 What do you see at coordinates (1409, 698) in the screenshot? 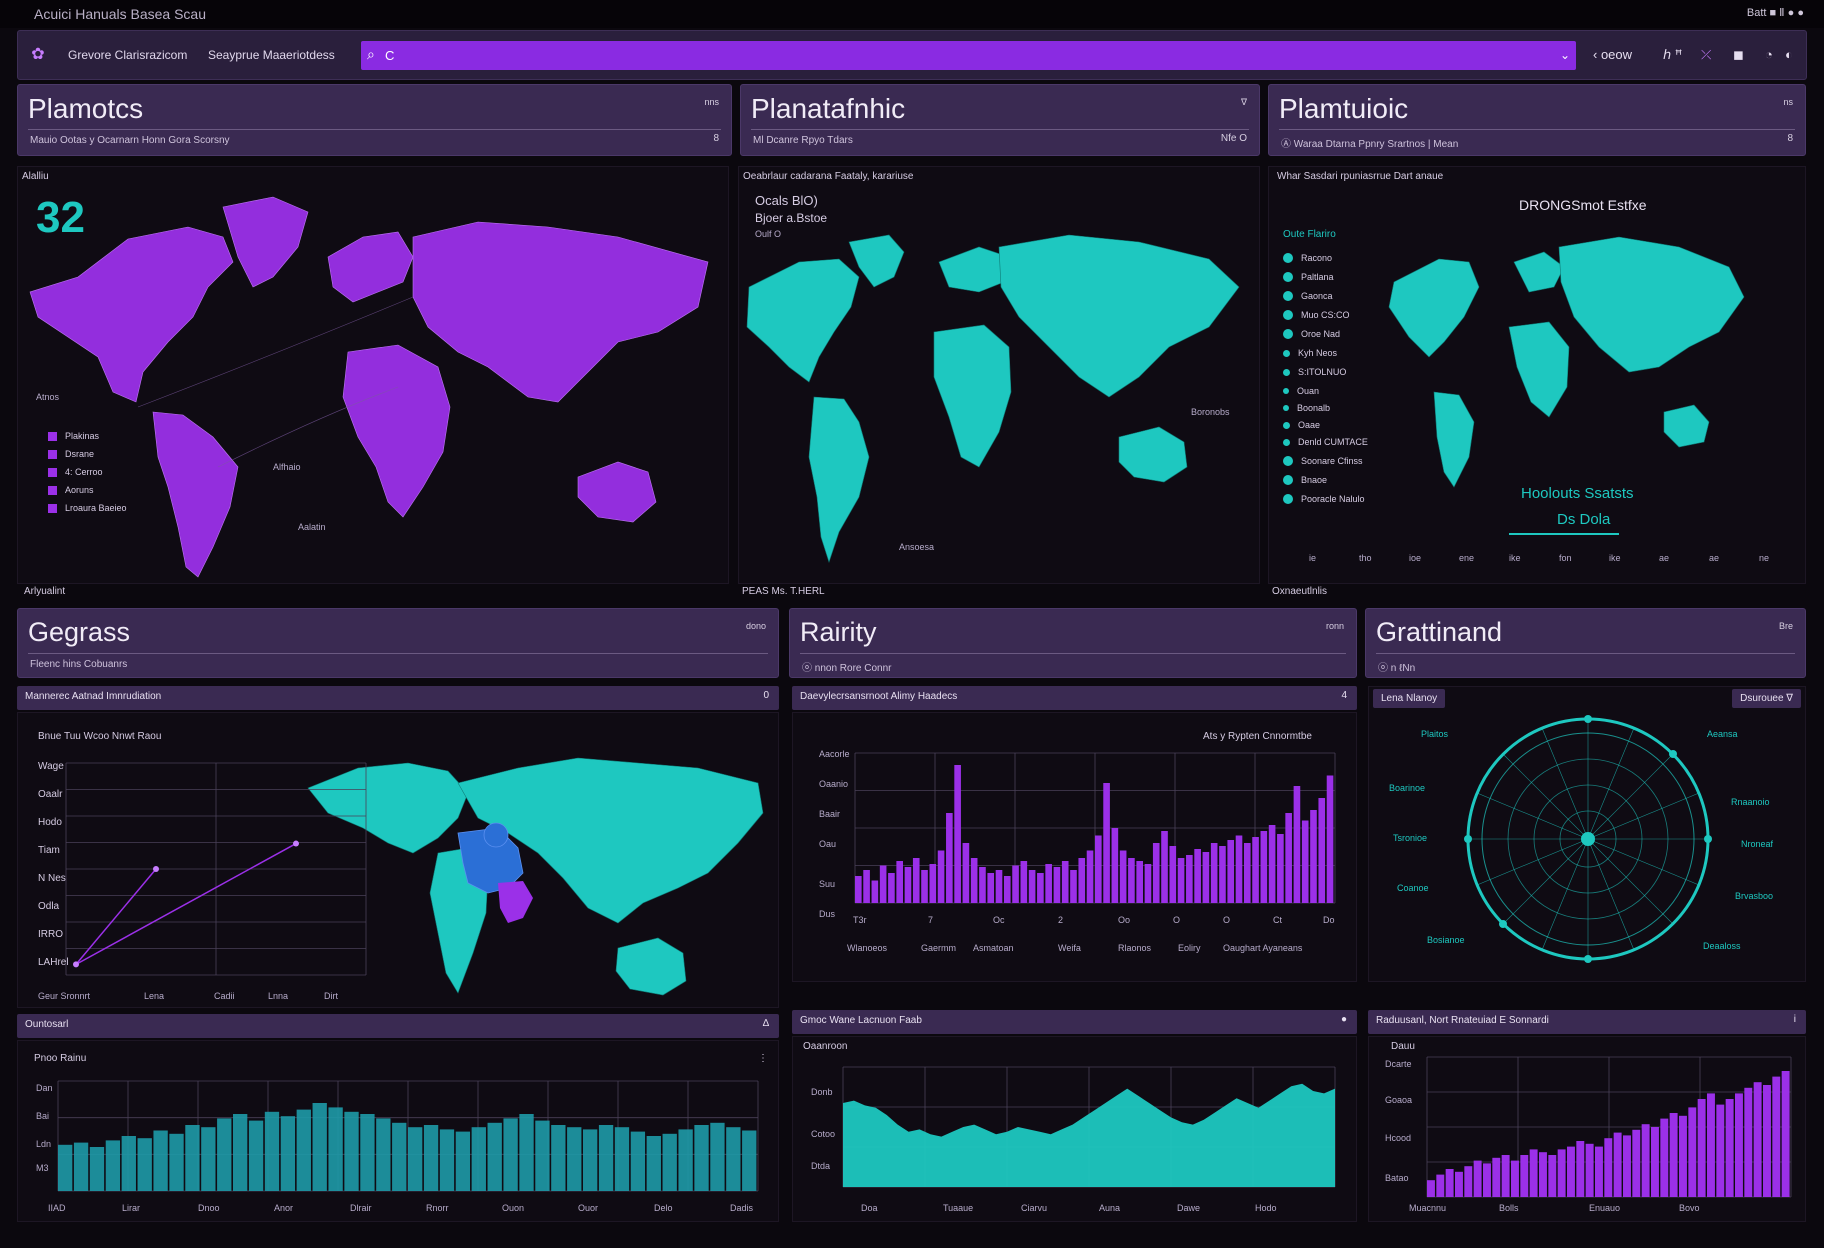
I see `tab-left: Lena Nlanoy` at bounding box center [1409, 698].